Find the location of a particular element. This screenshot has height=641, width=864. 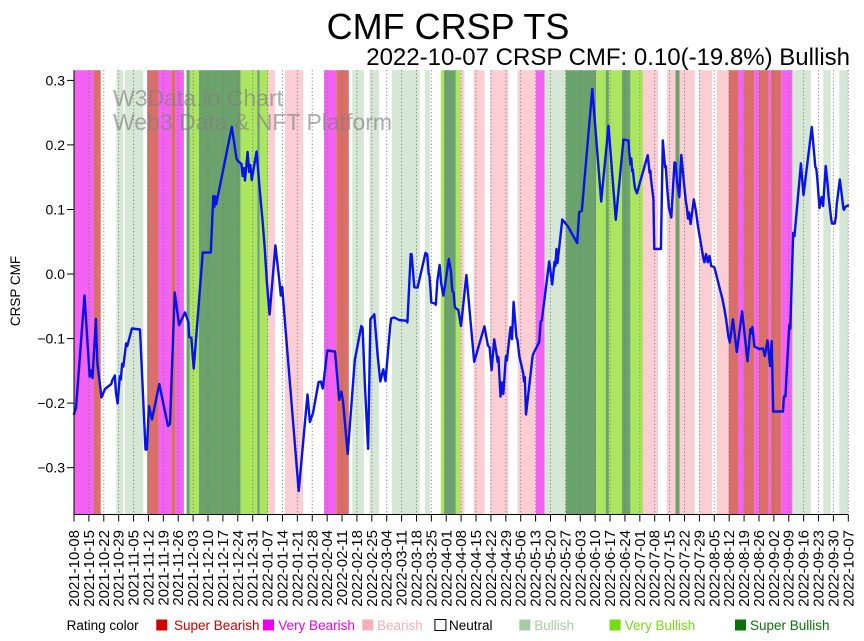

svg-text: 2022-05-27 is located at coordinates (565, 568).